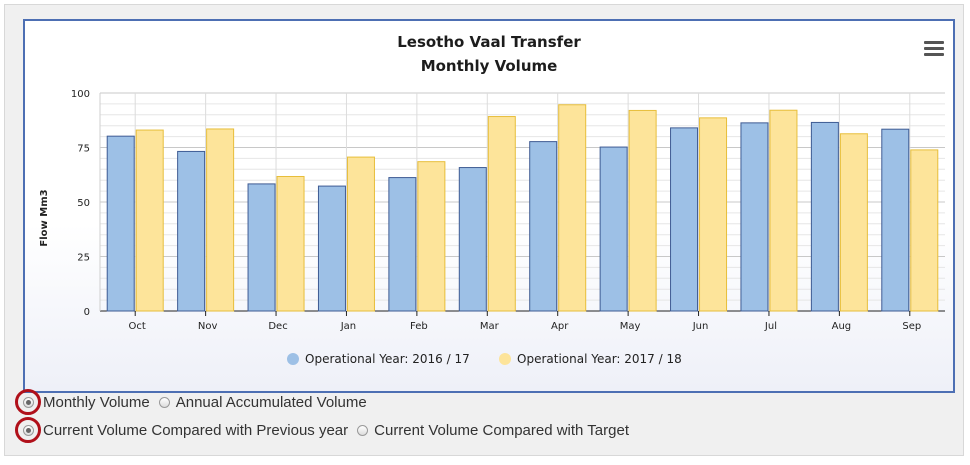  I want to click on x-tick-label: Nov, so click(208, 326).